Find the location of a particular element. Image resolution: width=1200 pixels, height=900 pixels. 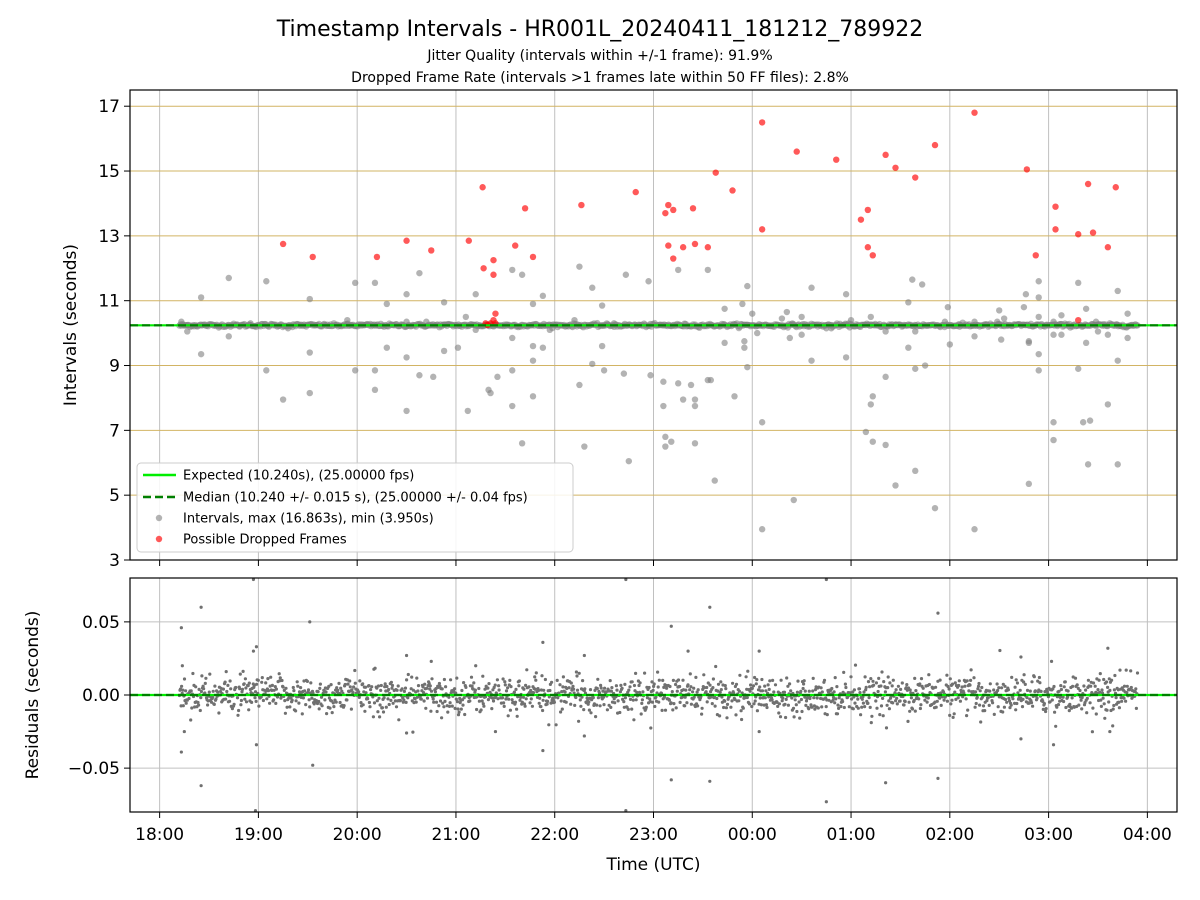

y-tick-label: 7 is located at coordinates (114, 431).